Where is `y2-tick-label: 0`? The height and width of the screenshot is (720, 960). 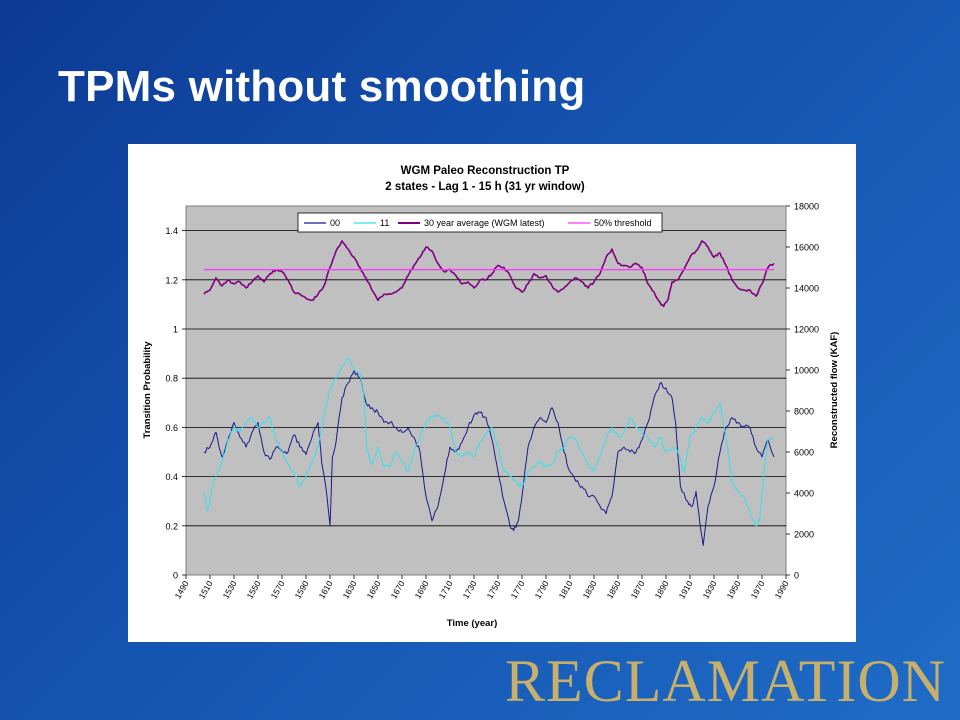 y2-tick-label: 0 is located at coordinates (796, 576).